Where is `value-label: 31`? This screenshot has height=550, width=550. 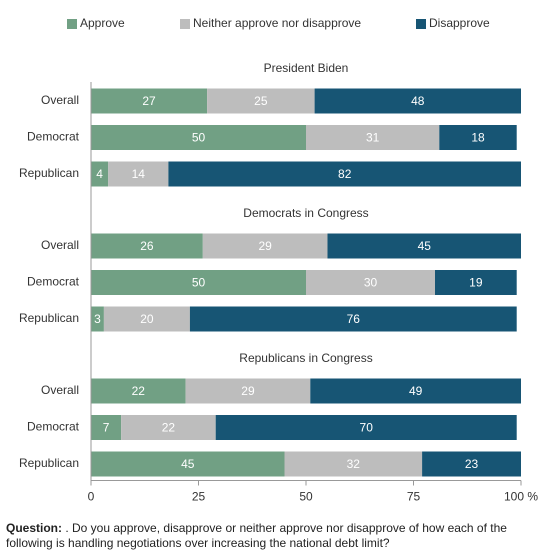 value-label: 31 is located at coordinates (373, 138).